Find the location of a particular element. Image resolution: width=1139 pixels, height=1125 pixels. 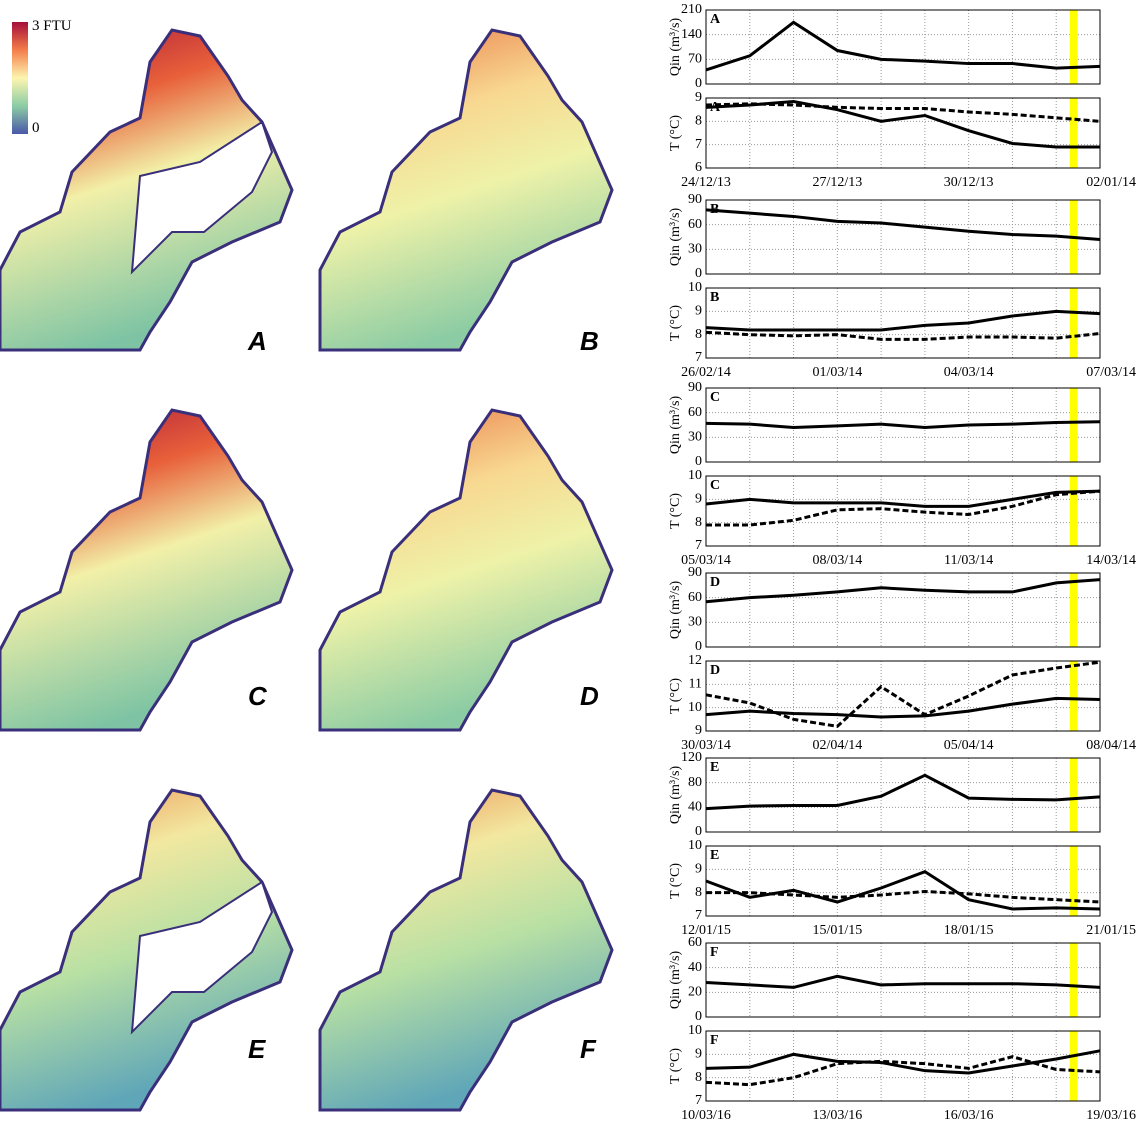

y-tick-label: 12 is located at coordinates (695, 660).